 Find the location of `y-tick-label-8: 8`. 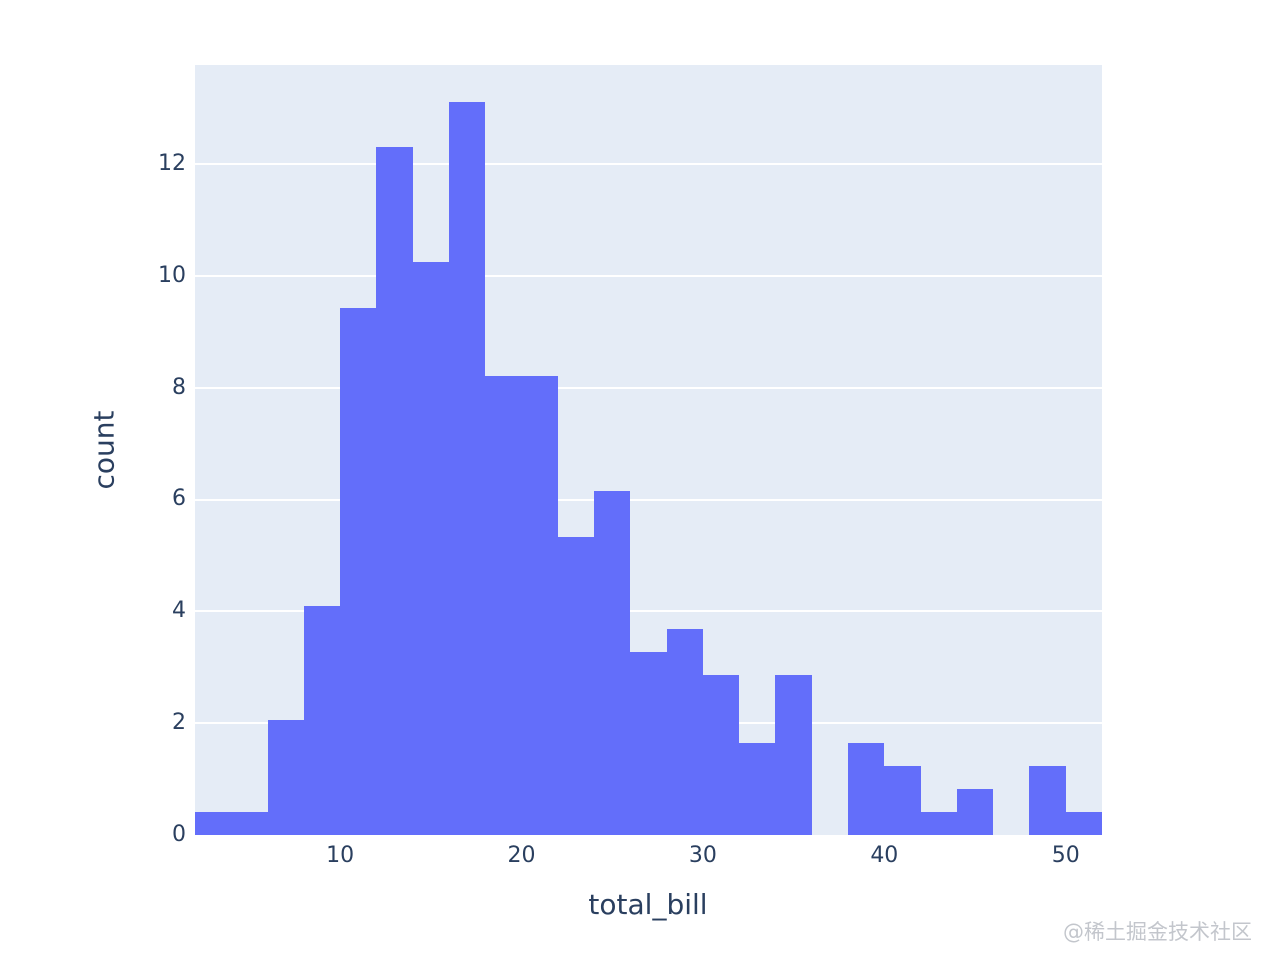

y-tick-label-8: 8 is located at coordinates (179, 387).